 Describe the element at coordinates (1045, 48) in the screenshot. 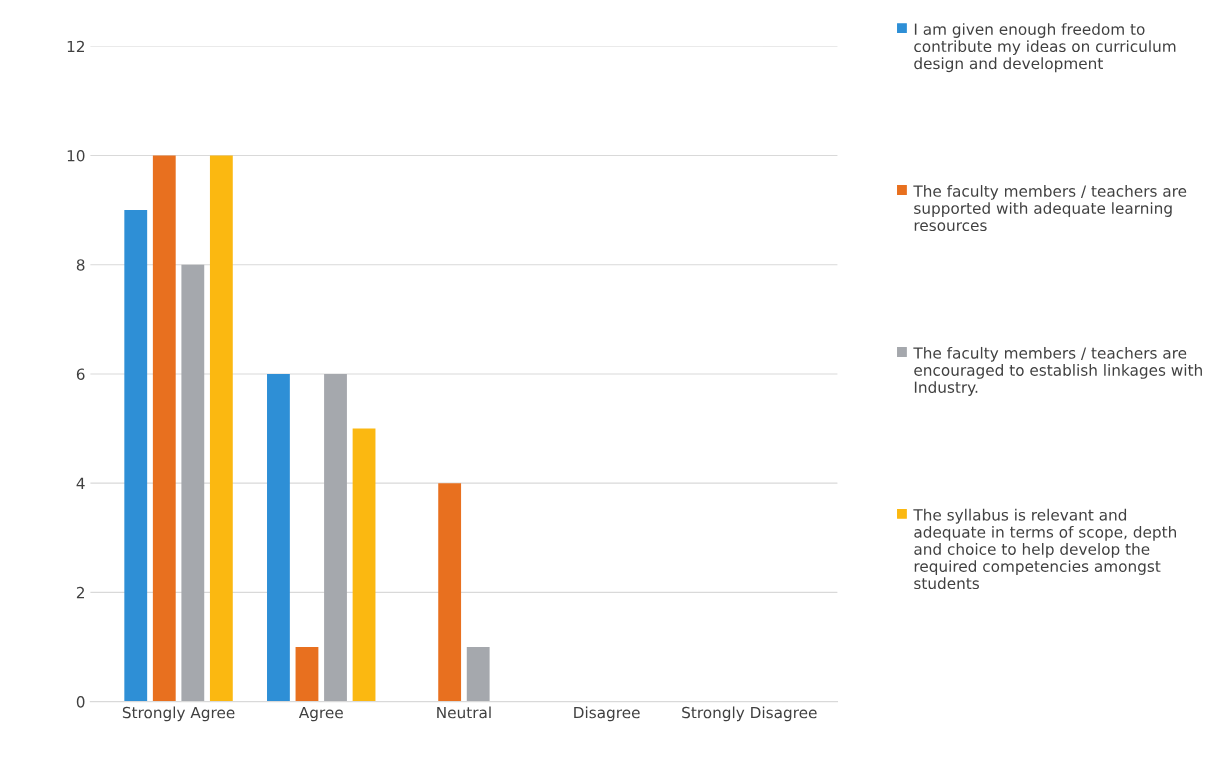

I see `legend-label: I am given enough freedom to contribute my ideas on curriculum design and development` at that location.